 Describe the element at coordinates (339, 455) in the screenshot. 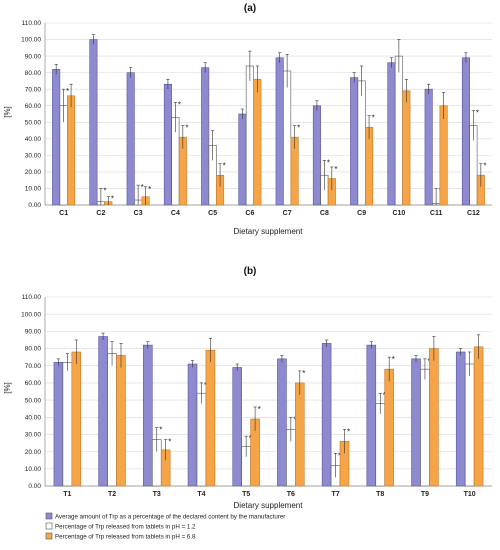

I see `panel-b-significance-mark-T7-s2: *` at that location.